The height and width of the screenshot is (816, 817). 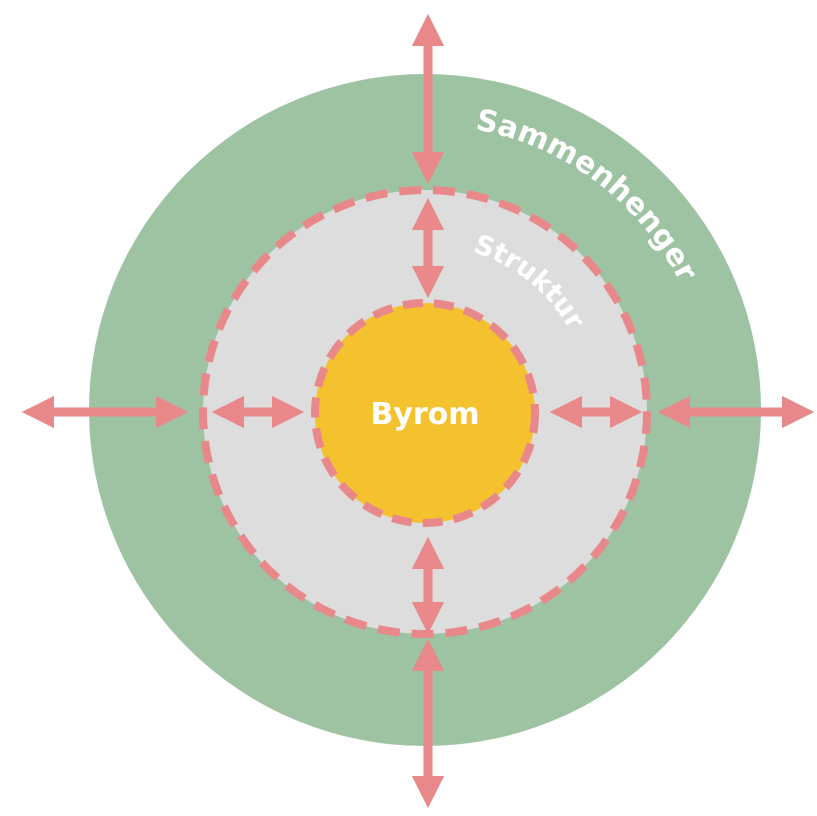 I want to click on center-circle, so click(x=425, y=413).